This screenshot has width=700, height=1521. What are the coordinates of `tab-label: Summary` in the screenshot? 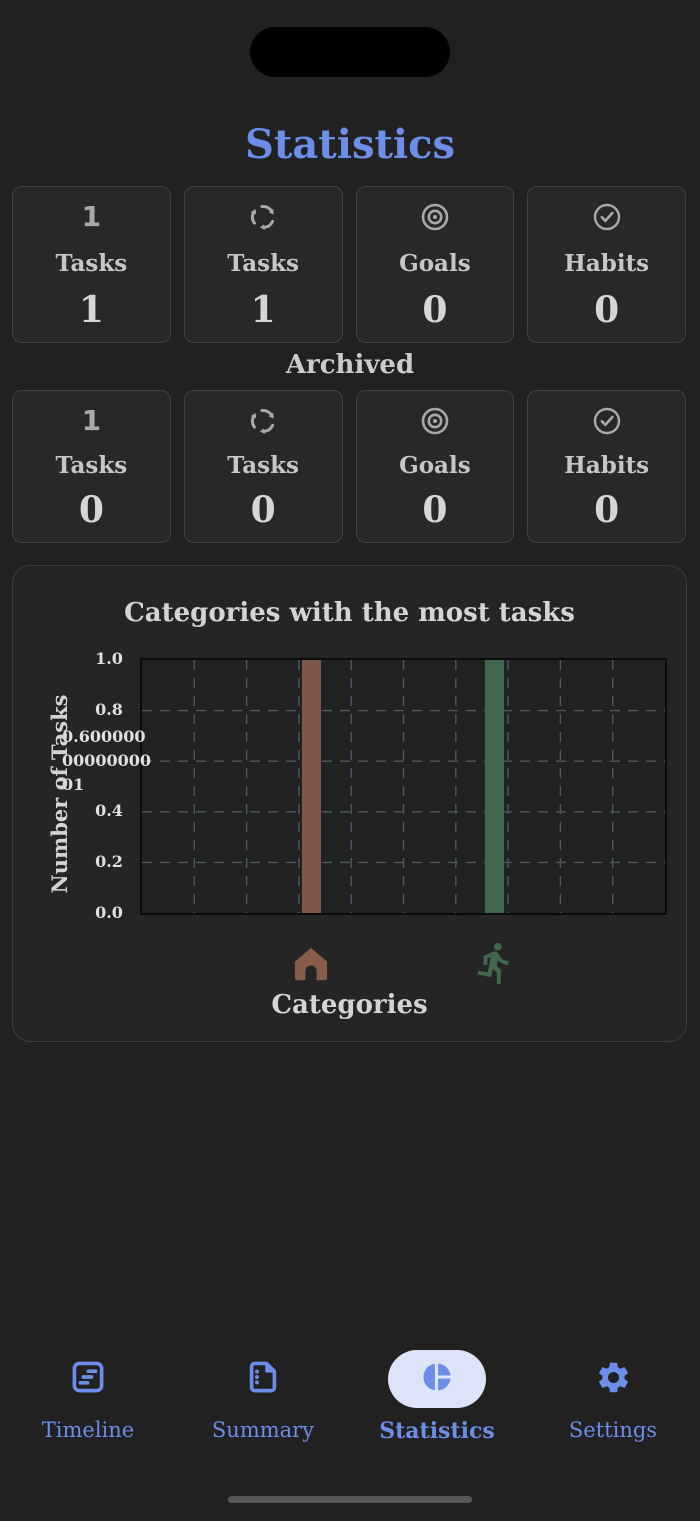 It's located at (263, 1430).